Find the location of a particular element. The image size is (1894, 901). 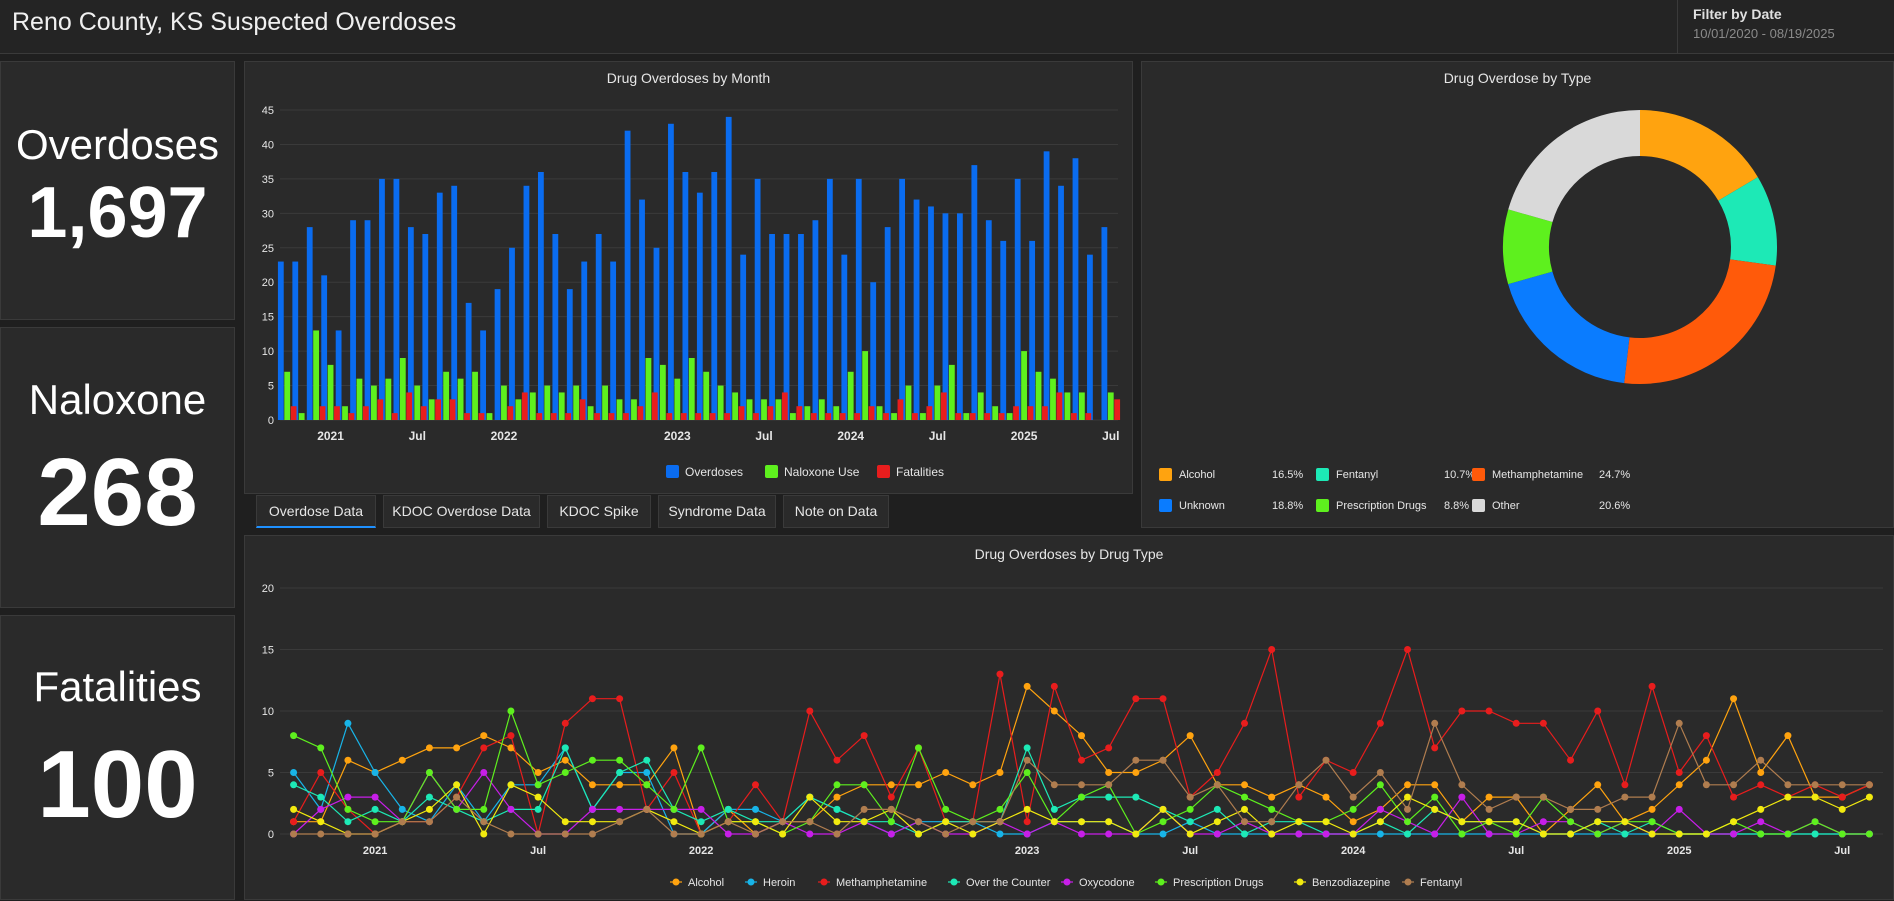

donut-legend-item: Alcohol 16.5% is located at coordinates (1274, 476).